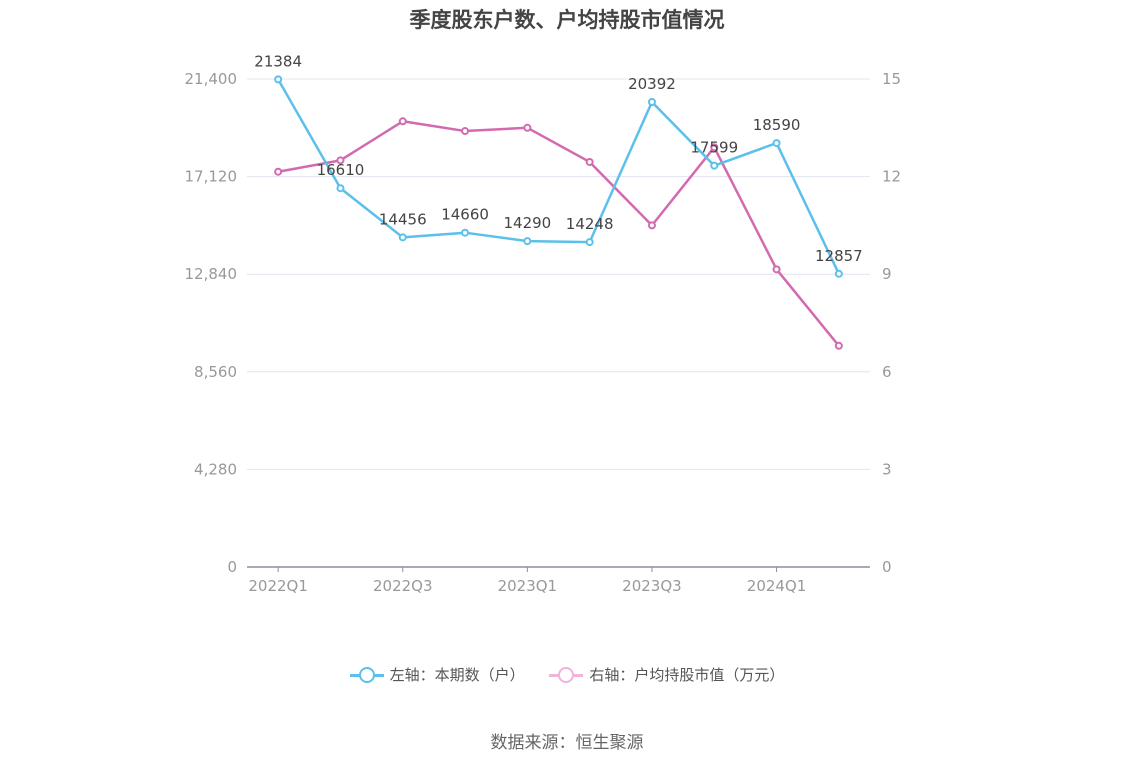 Image resolution: width=1134 pixels, height=766 pixels. What do you see at coordinates (777, 125) in the screenshot?
I see `data-label-shareholders: 18590` at bounding box center [777, 125].